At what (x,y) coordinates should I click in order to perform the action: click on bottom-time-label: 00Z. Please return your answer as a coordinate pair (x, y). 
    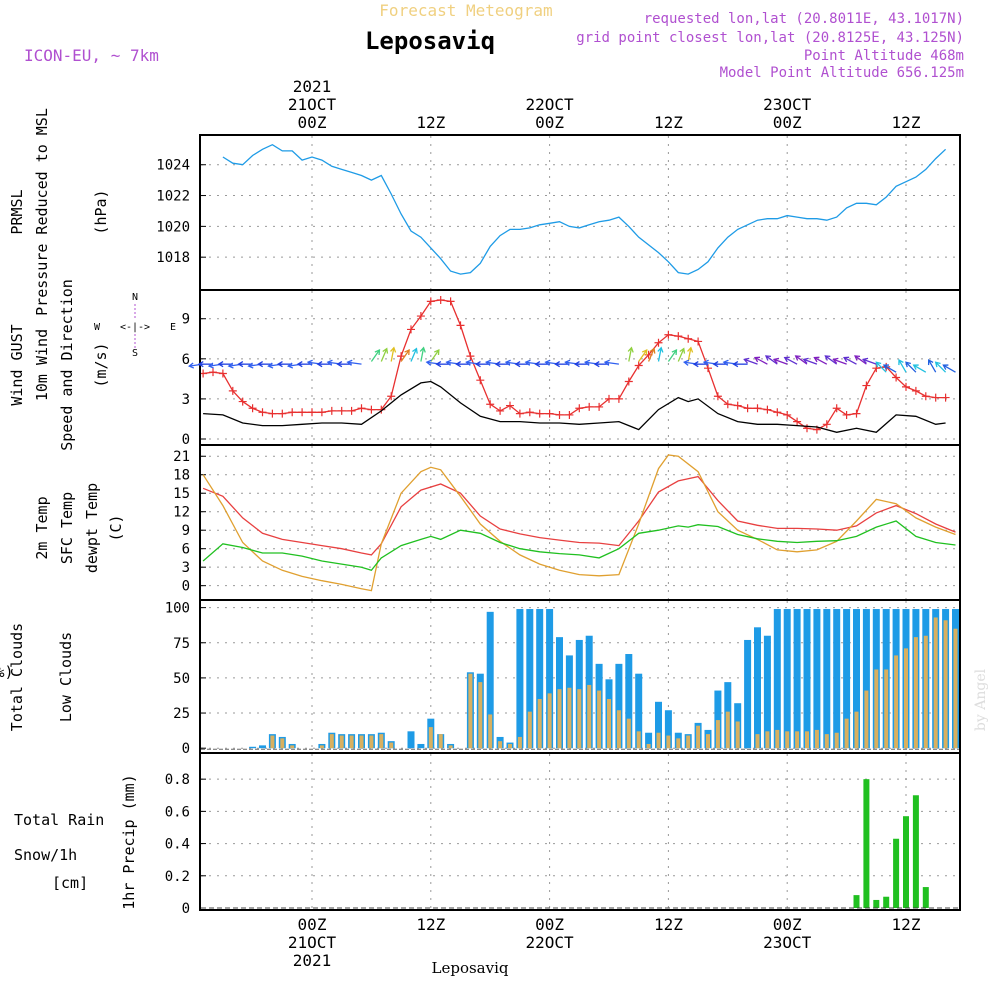
    Looking at the image, I should click on (312, 924).